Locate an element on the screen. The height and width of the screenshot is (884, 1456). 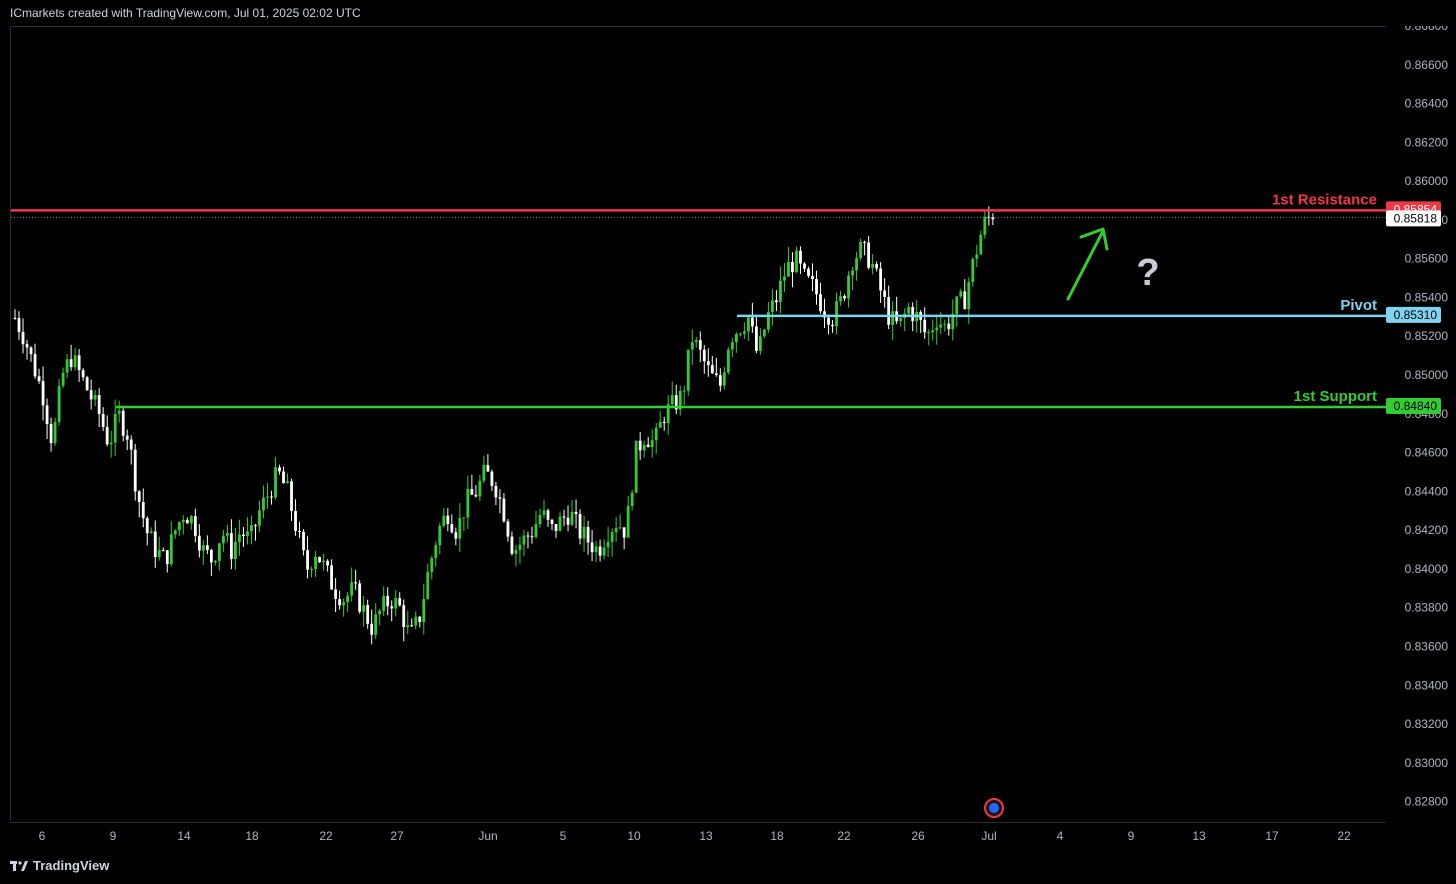
price-tick-label: 0.86800 is located at coordinates (1427, 29).